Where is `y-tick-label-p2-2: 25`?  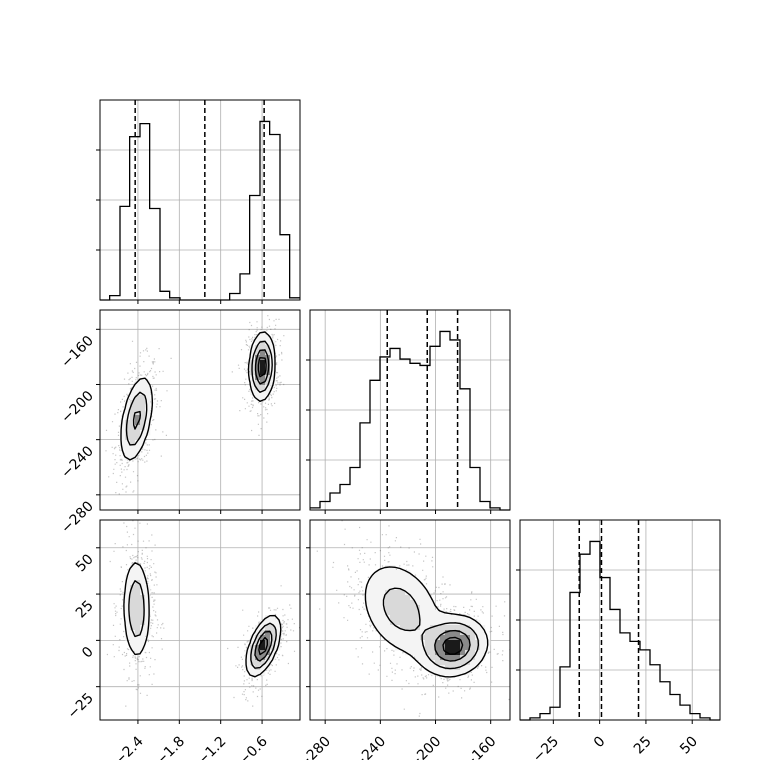
y-tick-label-p2-2: 25 is located at coordinates (85, 610).